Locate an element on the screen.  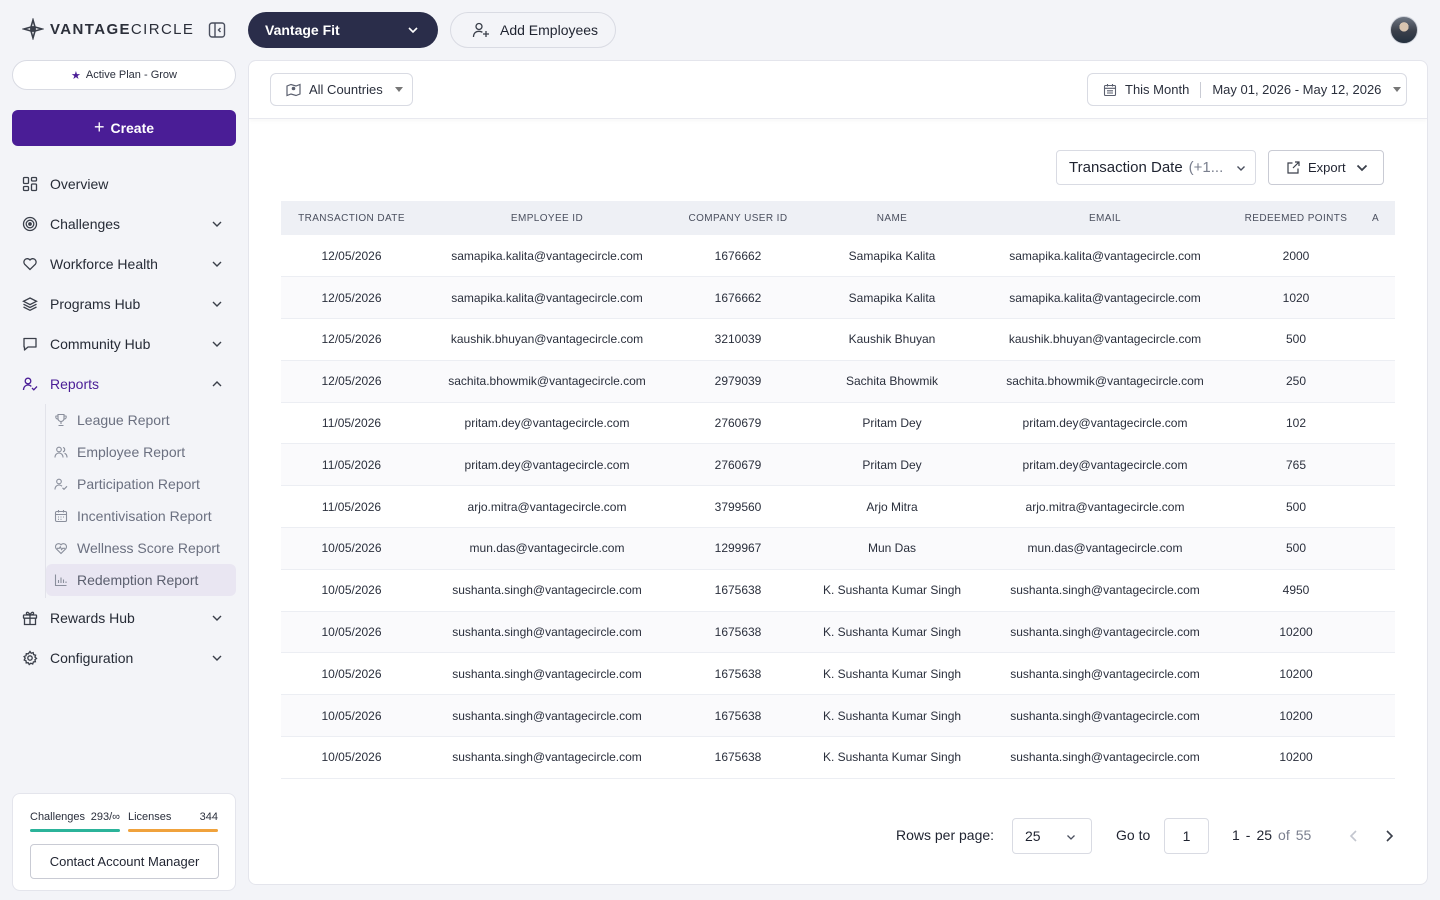
column-header: COMPANY USER ID is located at coordinates (738, 218).